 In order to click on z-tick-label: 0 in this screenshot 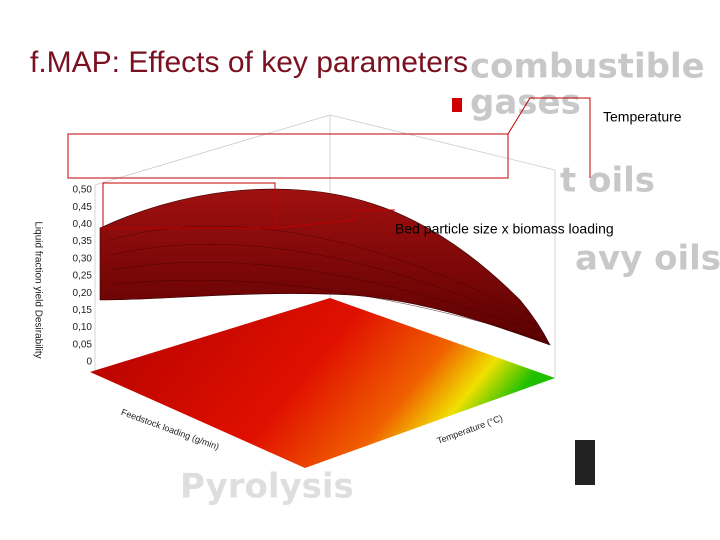, I will do `click(89, 362)`.